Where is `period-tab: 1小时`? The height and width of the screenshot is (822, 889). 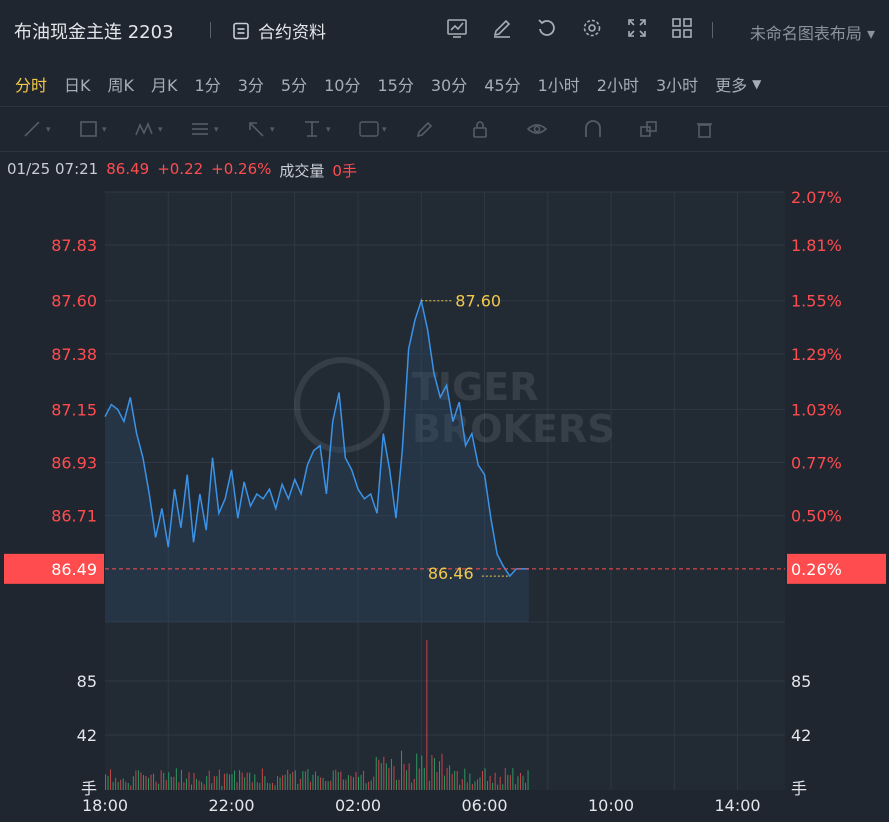
period-tab: 1小时 is located at coordinates (558, 85).